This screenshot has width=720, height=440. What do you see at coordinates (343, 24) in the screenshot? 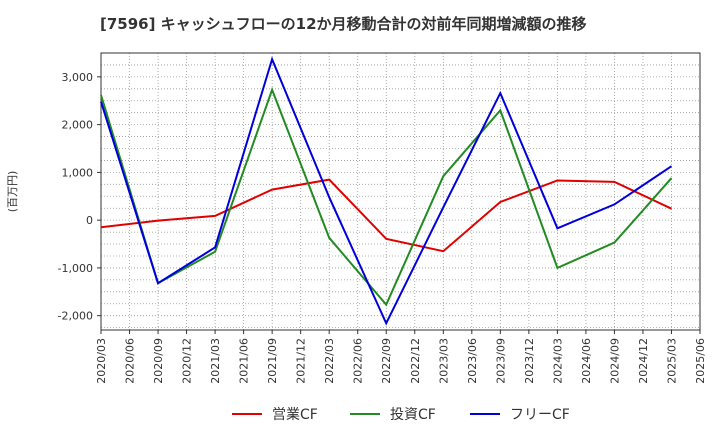
I see `chart-title: [7596] キャッシュフローの12か月移動合計の対前年同期増減額の推移` at bounding box center [343, 24].